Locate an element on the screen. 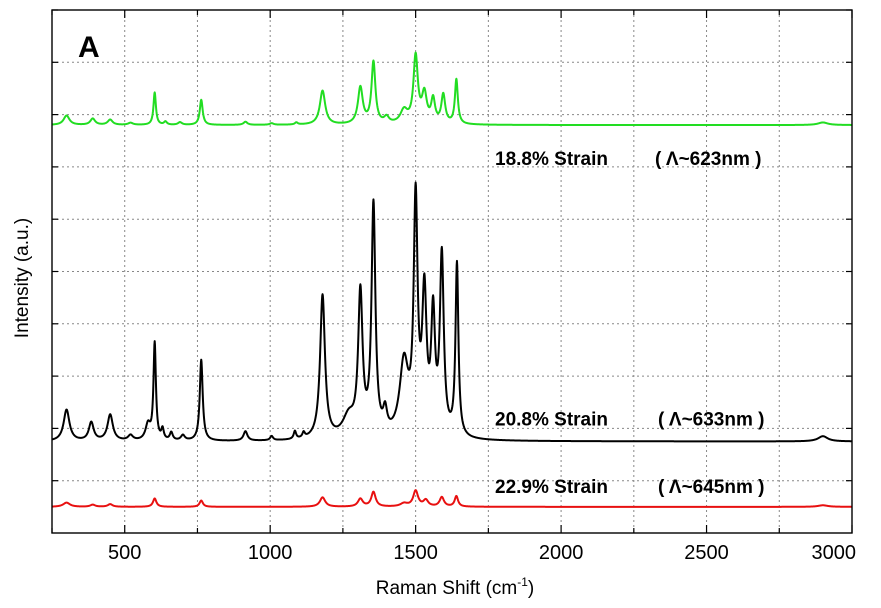 This screenshot has height=608, width=881. y-axis-title: Intensity (a.u.) is located at coordinates (22, 278).